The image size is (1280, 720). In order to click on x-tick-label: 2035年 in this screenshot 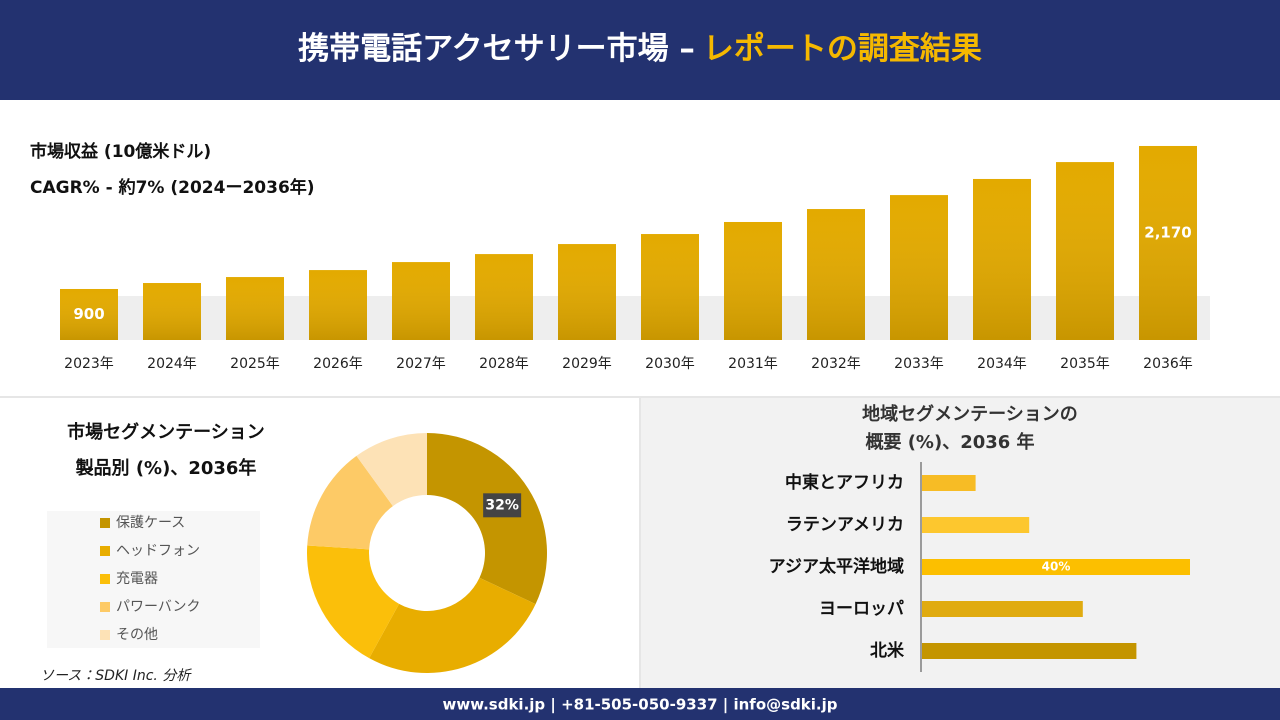, I will do `click(1085, 364)`.